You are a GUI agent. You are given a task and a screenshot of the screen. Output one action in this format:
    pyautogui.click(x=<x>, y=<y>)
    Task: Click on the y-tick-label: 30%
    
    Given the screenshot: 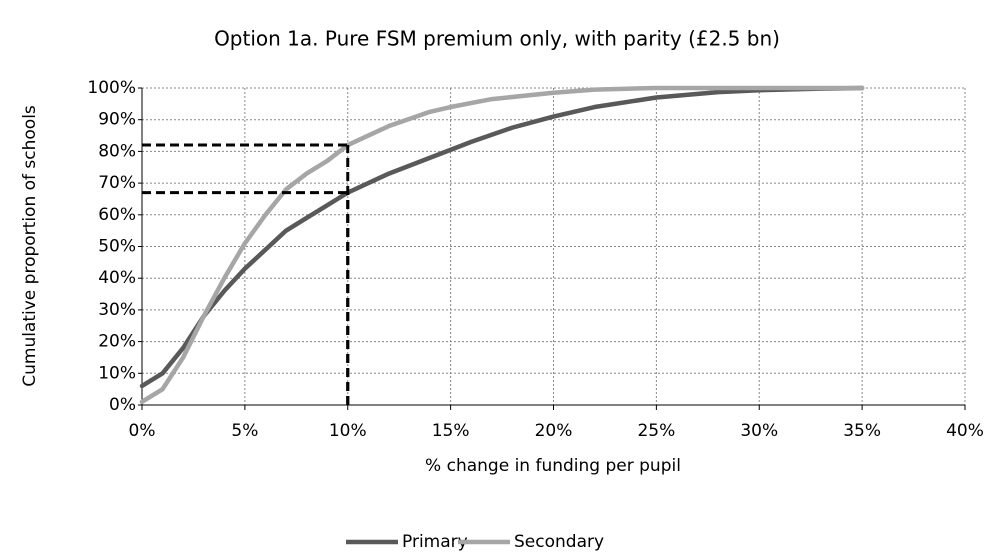 What is the action you would take?
    pyautogui.click(x=117, y=310)
    